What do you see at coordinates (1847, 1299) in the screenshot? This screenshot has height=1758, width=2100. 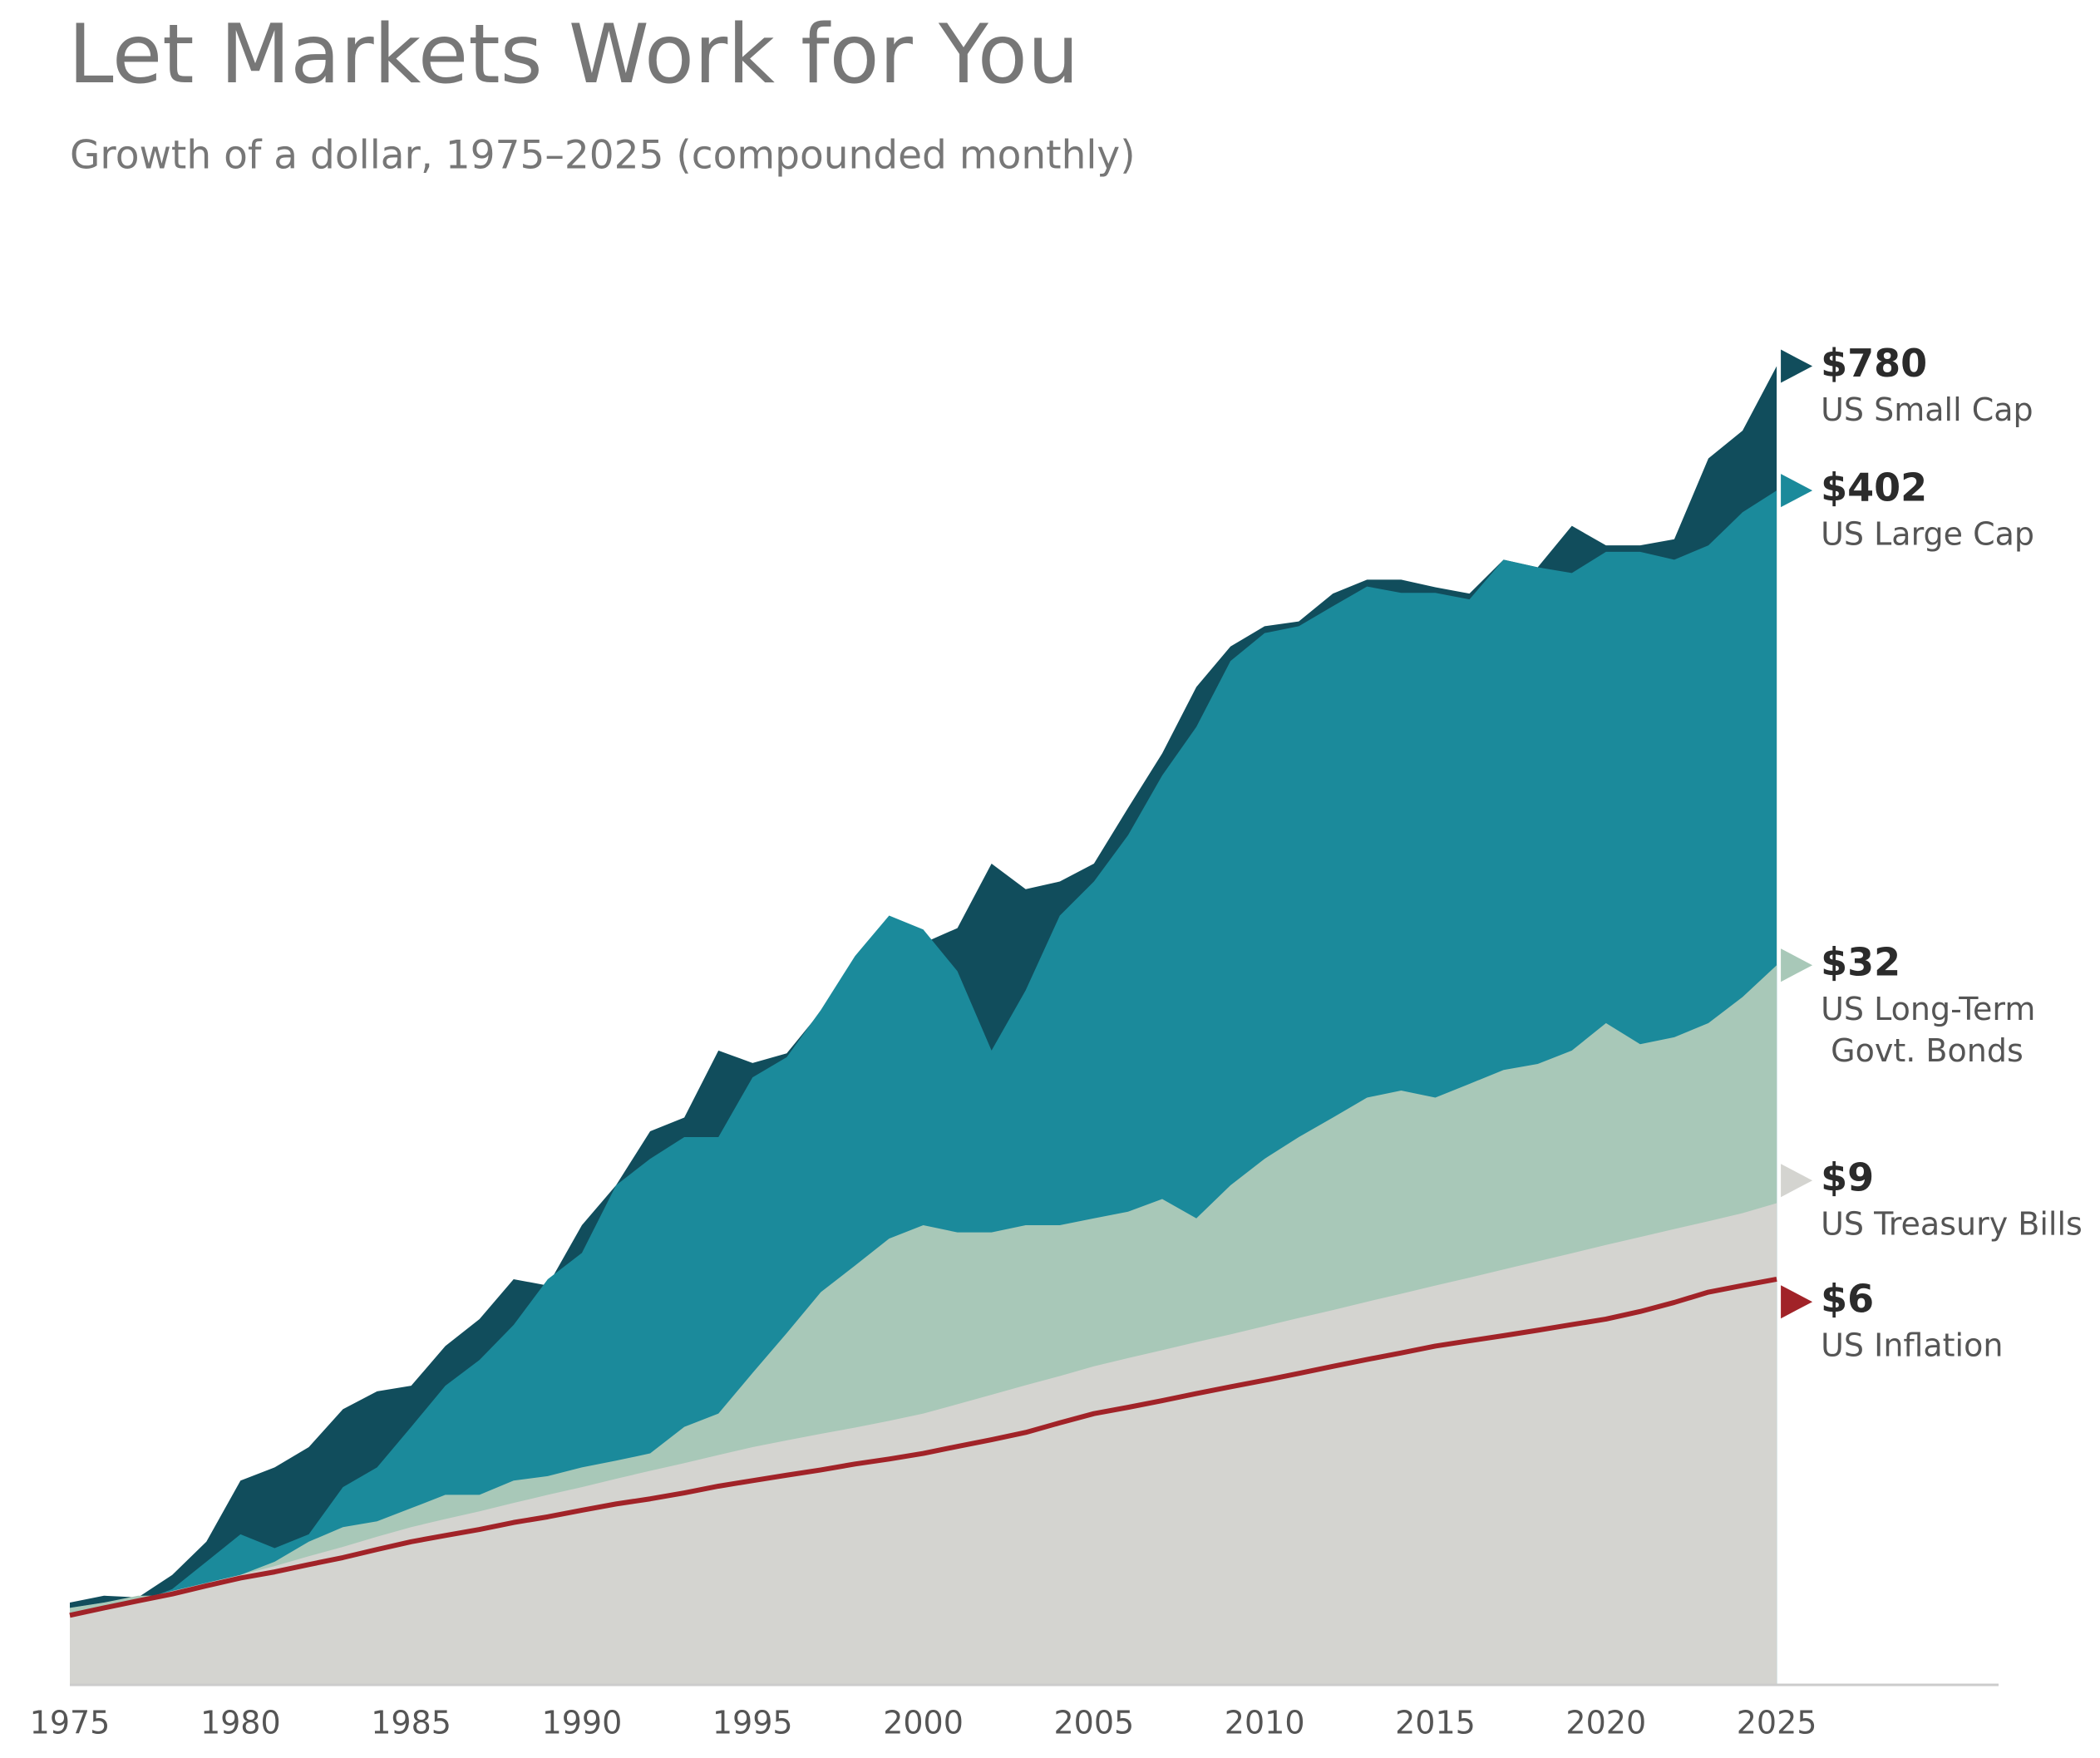 I see `end-value-label: $6` at bounding box center [1847, 1299].